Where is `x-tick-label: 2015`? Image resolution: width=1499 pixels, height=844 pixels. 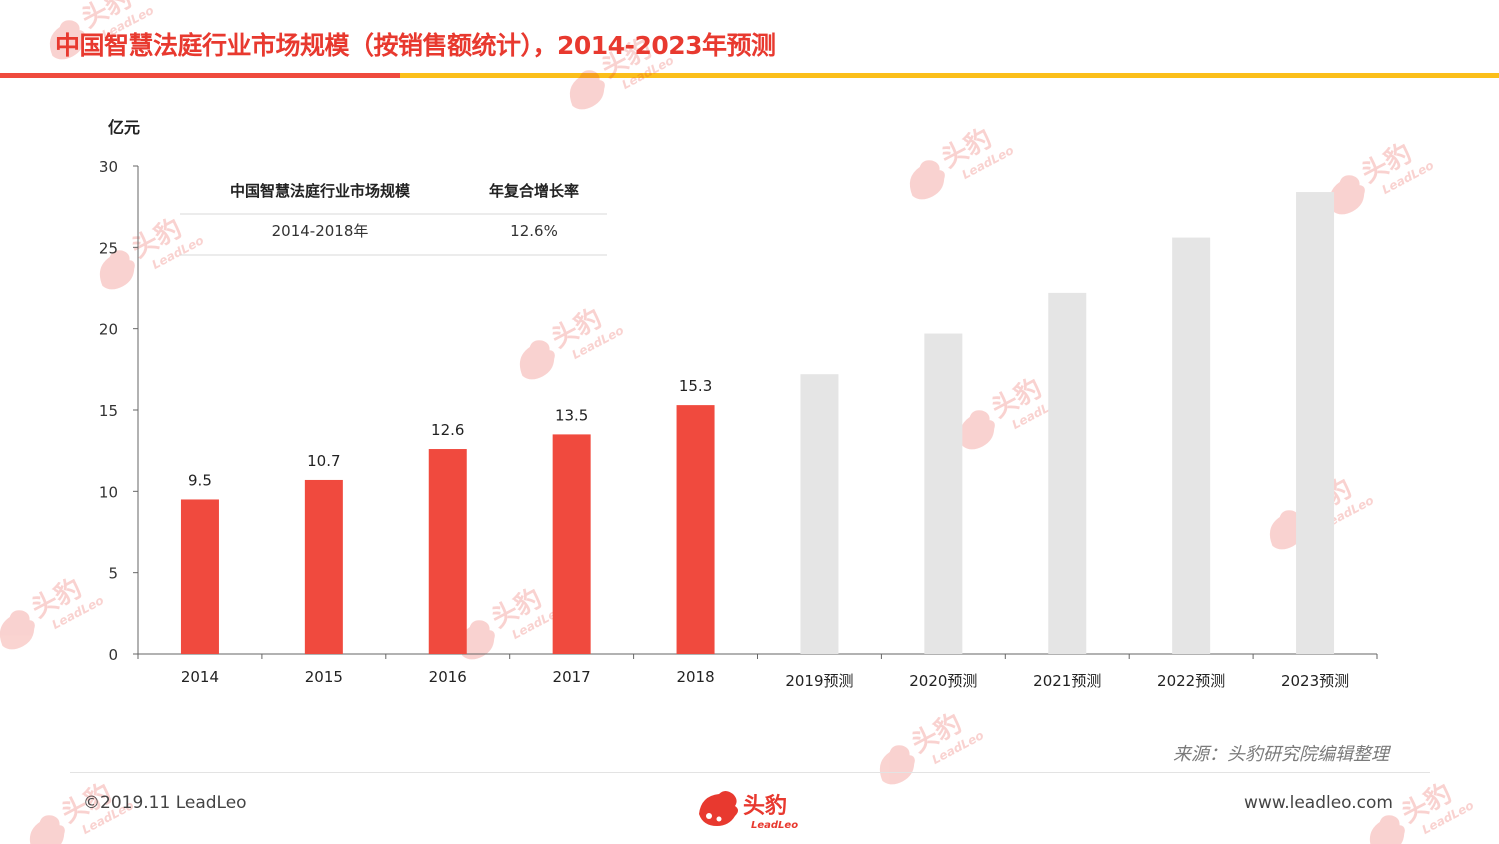
x-tick-label: 2015 is located at coordinates (324, 677).